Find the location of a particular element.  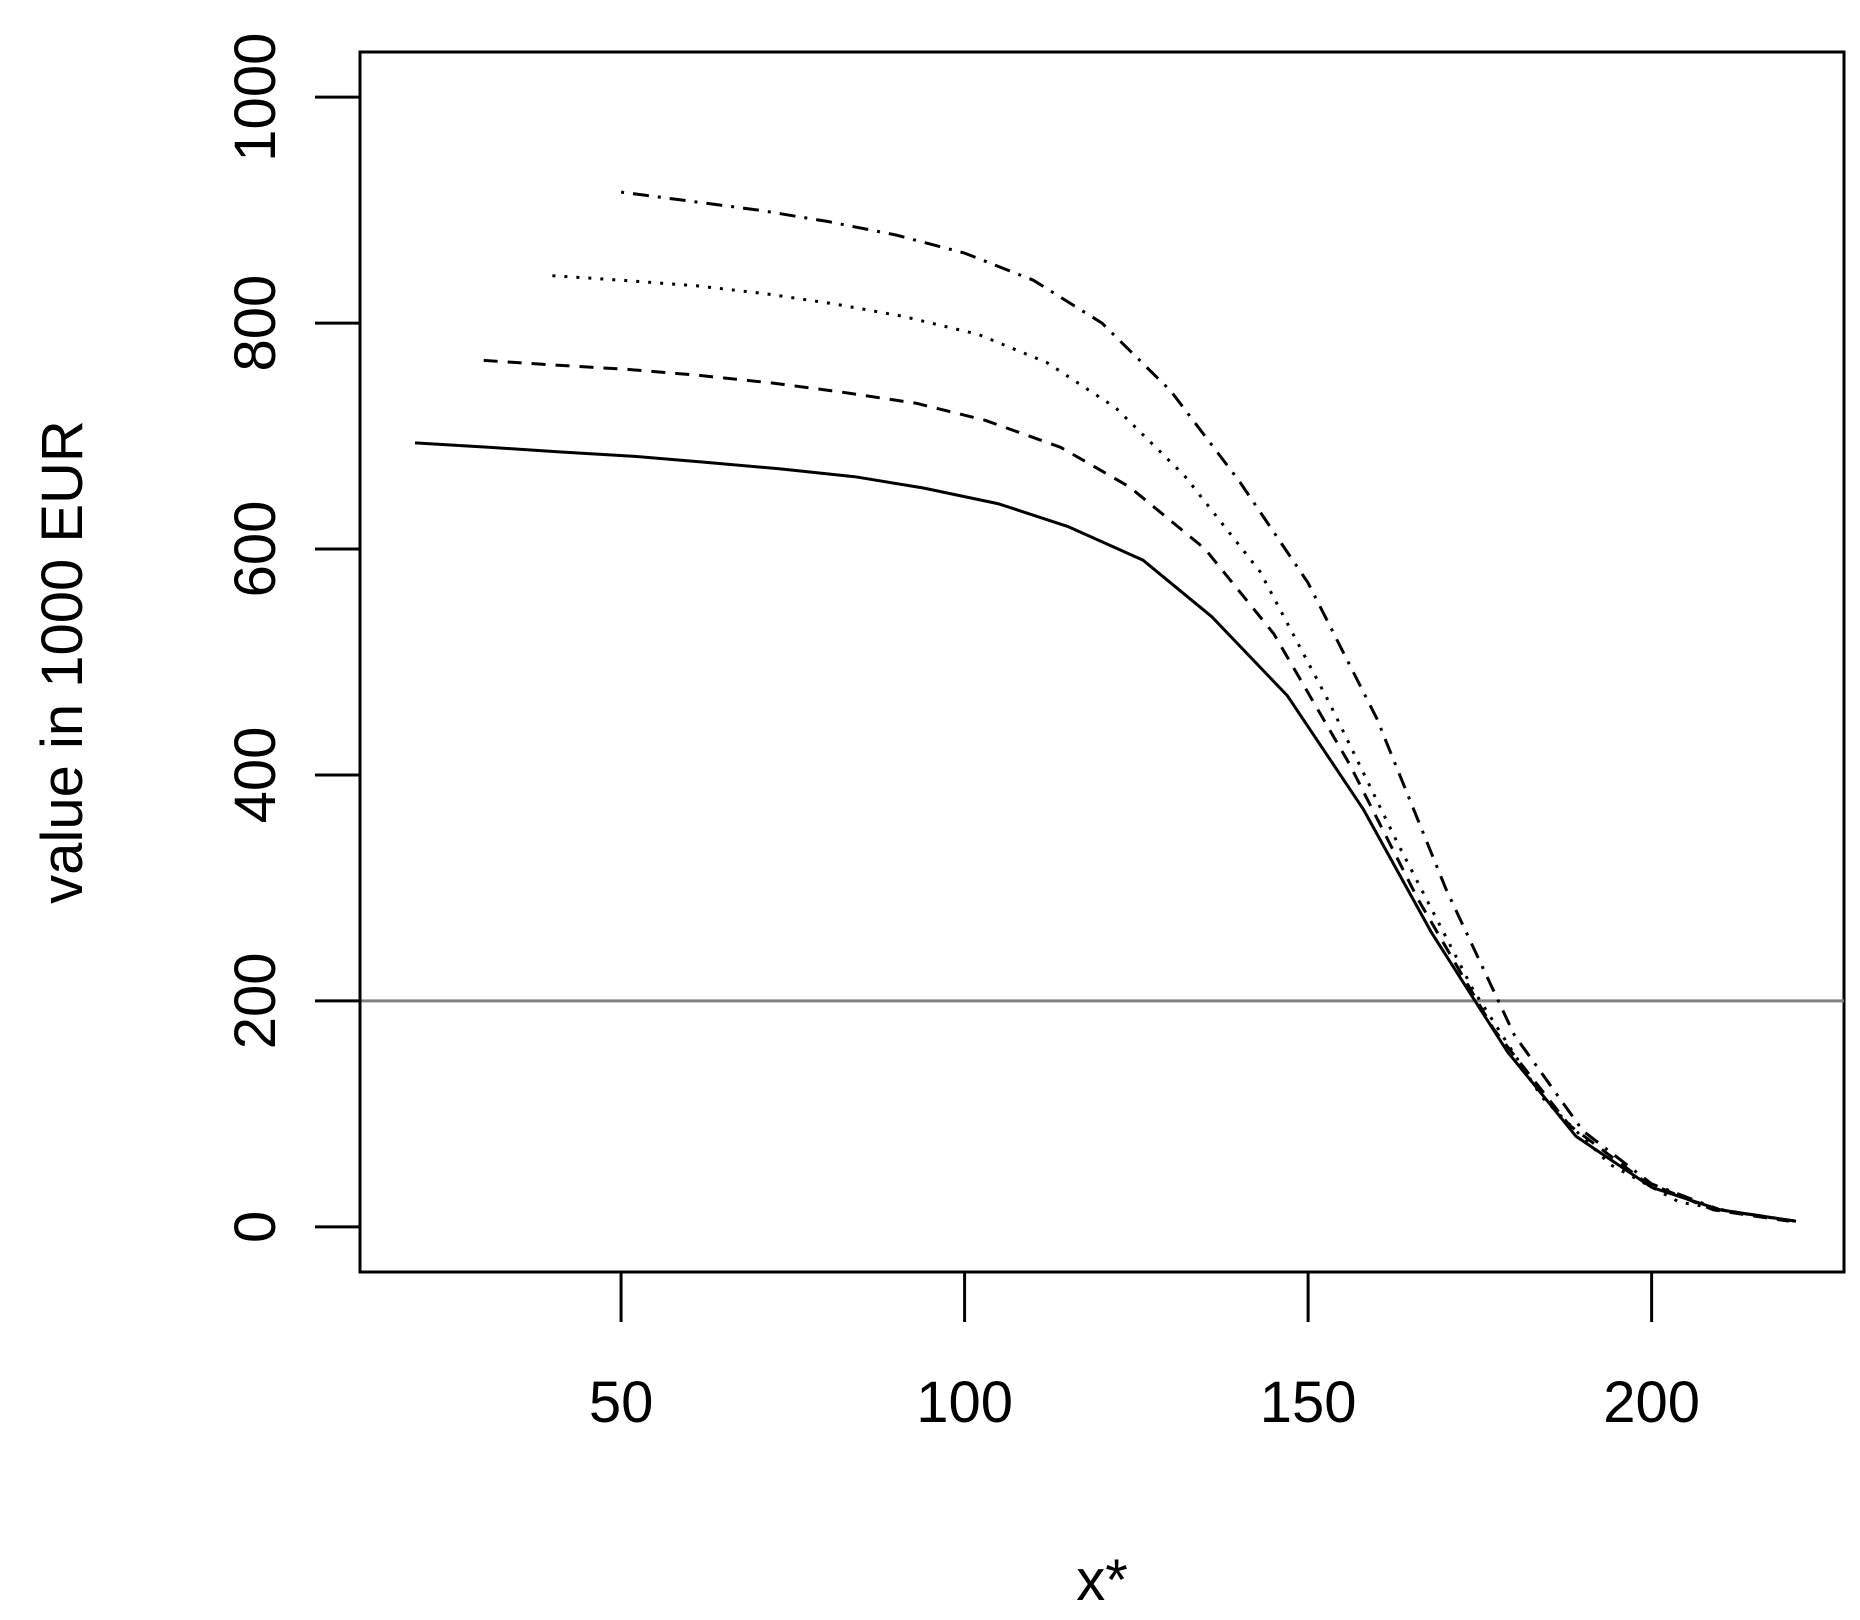

y-tick-label: 400 is located at coordinates (255, 775).